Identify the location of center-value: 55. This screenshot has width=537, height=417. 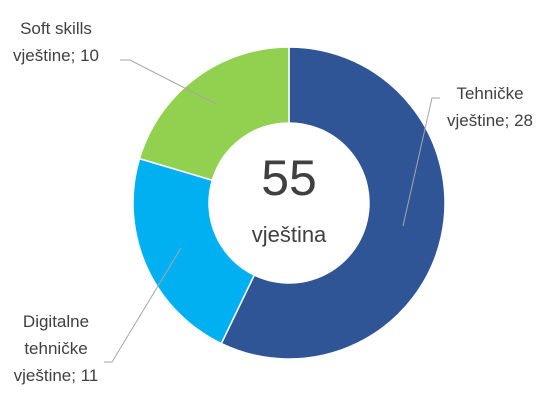
(289, 178).